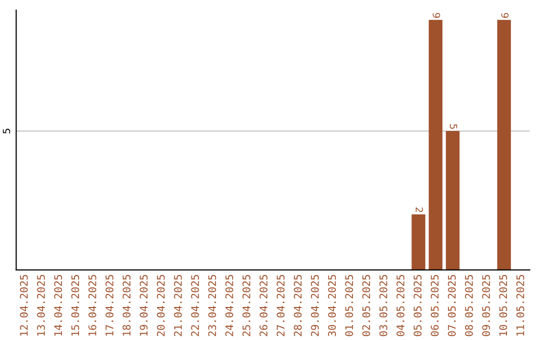  What do you see at coordinates (24, 305) in the screenshot?
I see `x-tick-label: 12.04.2025` at bounding box center [24, 305].